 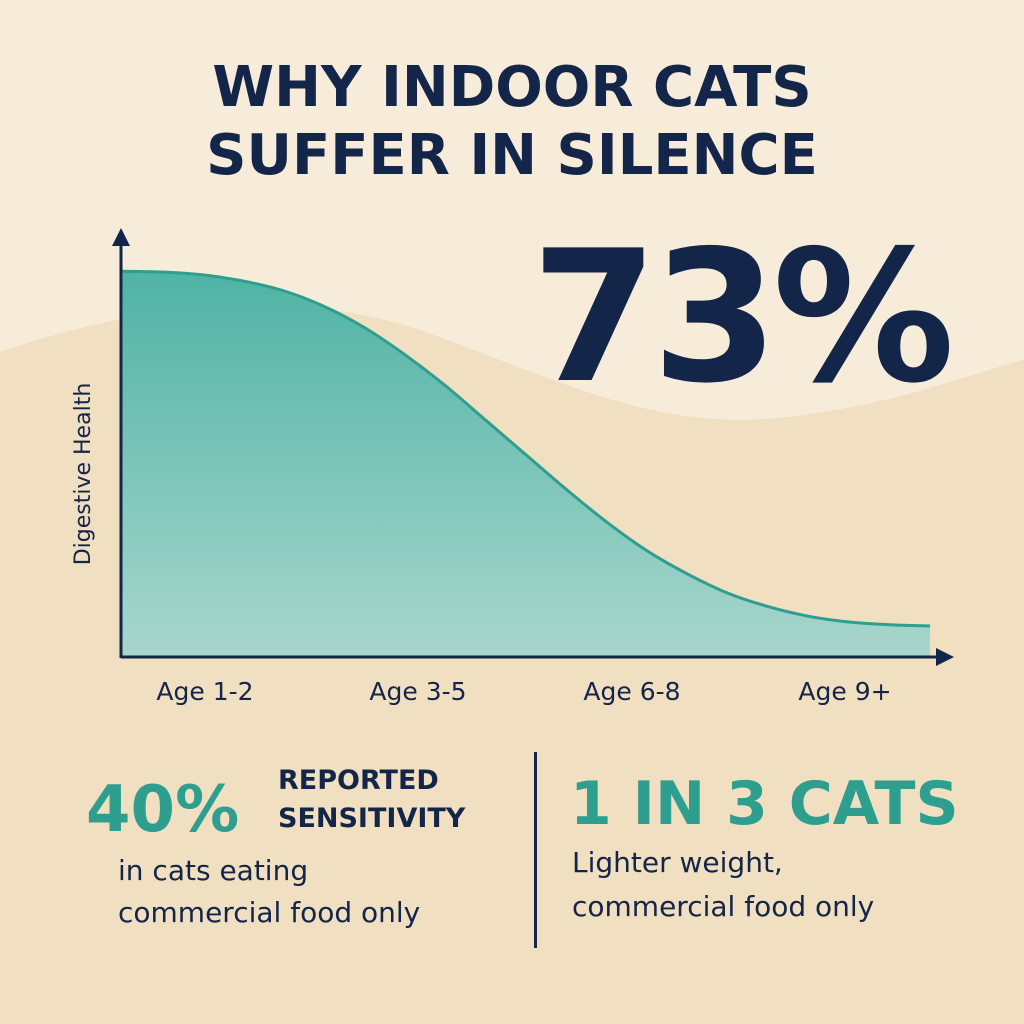 I want to click on stat-left-value: 40%, so click(x=163, y=810).